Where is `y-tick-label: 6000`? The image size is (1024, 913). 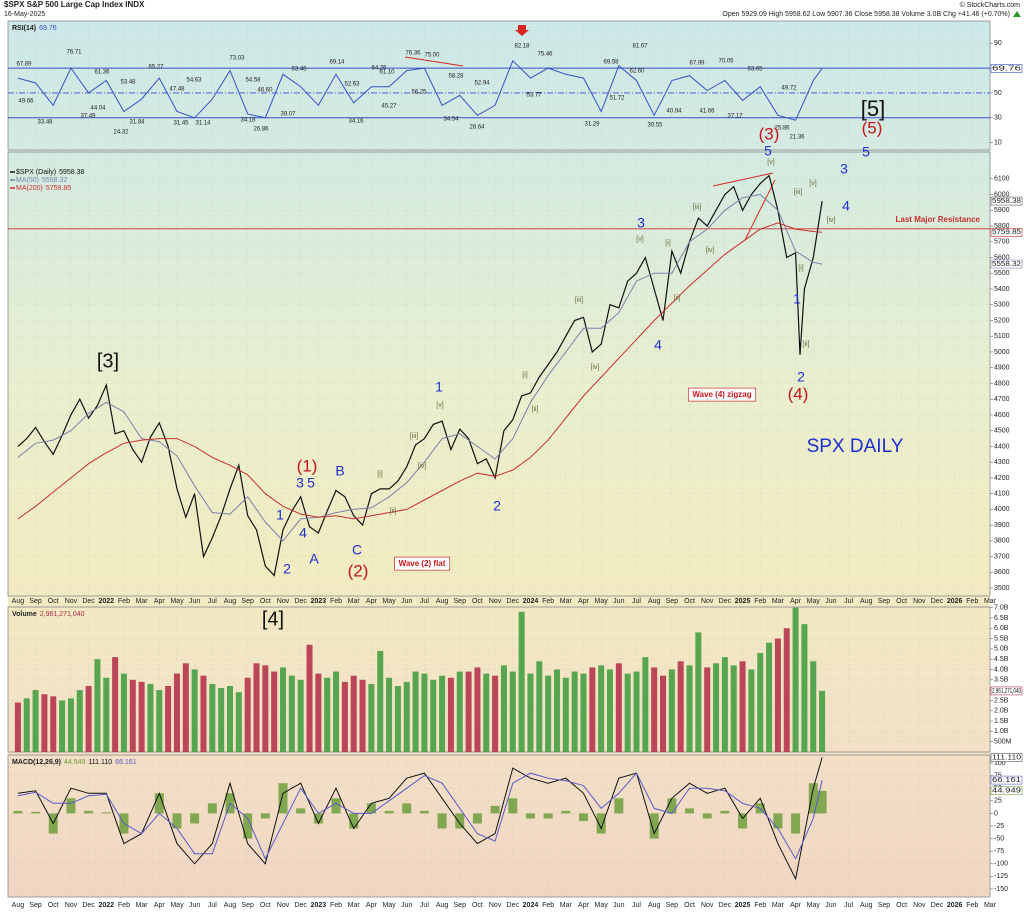
y-tick-label: 6000 is located at coordinates (1002, 194).